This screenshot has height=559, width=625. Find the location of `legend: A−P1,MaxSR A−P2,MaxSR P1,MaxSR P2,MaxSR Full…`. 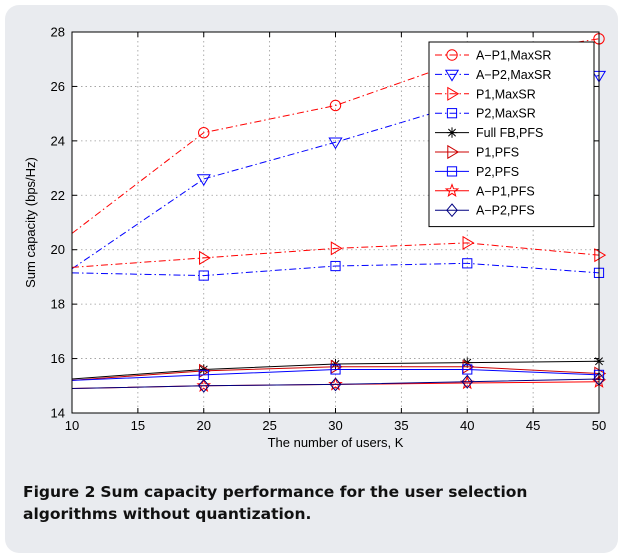

legend: A−P1,MaxSR A−P2,MaxSR P1,MaxSR P2,MaxSR Full… is located at coordinates (511, 134).